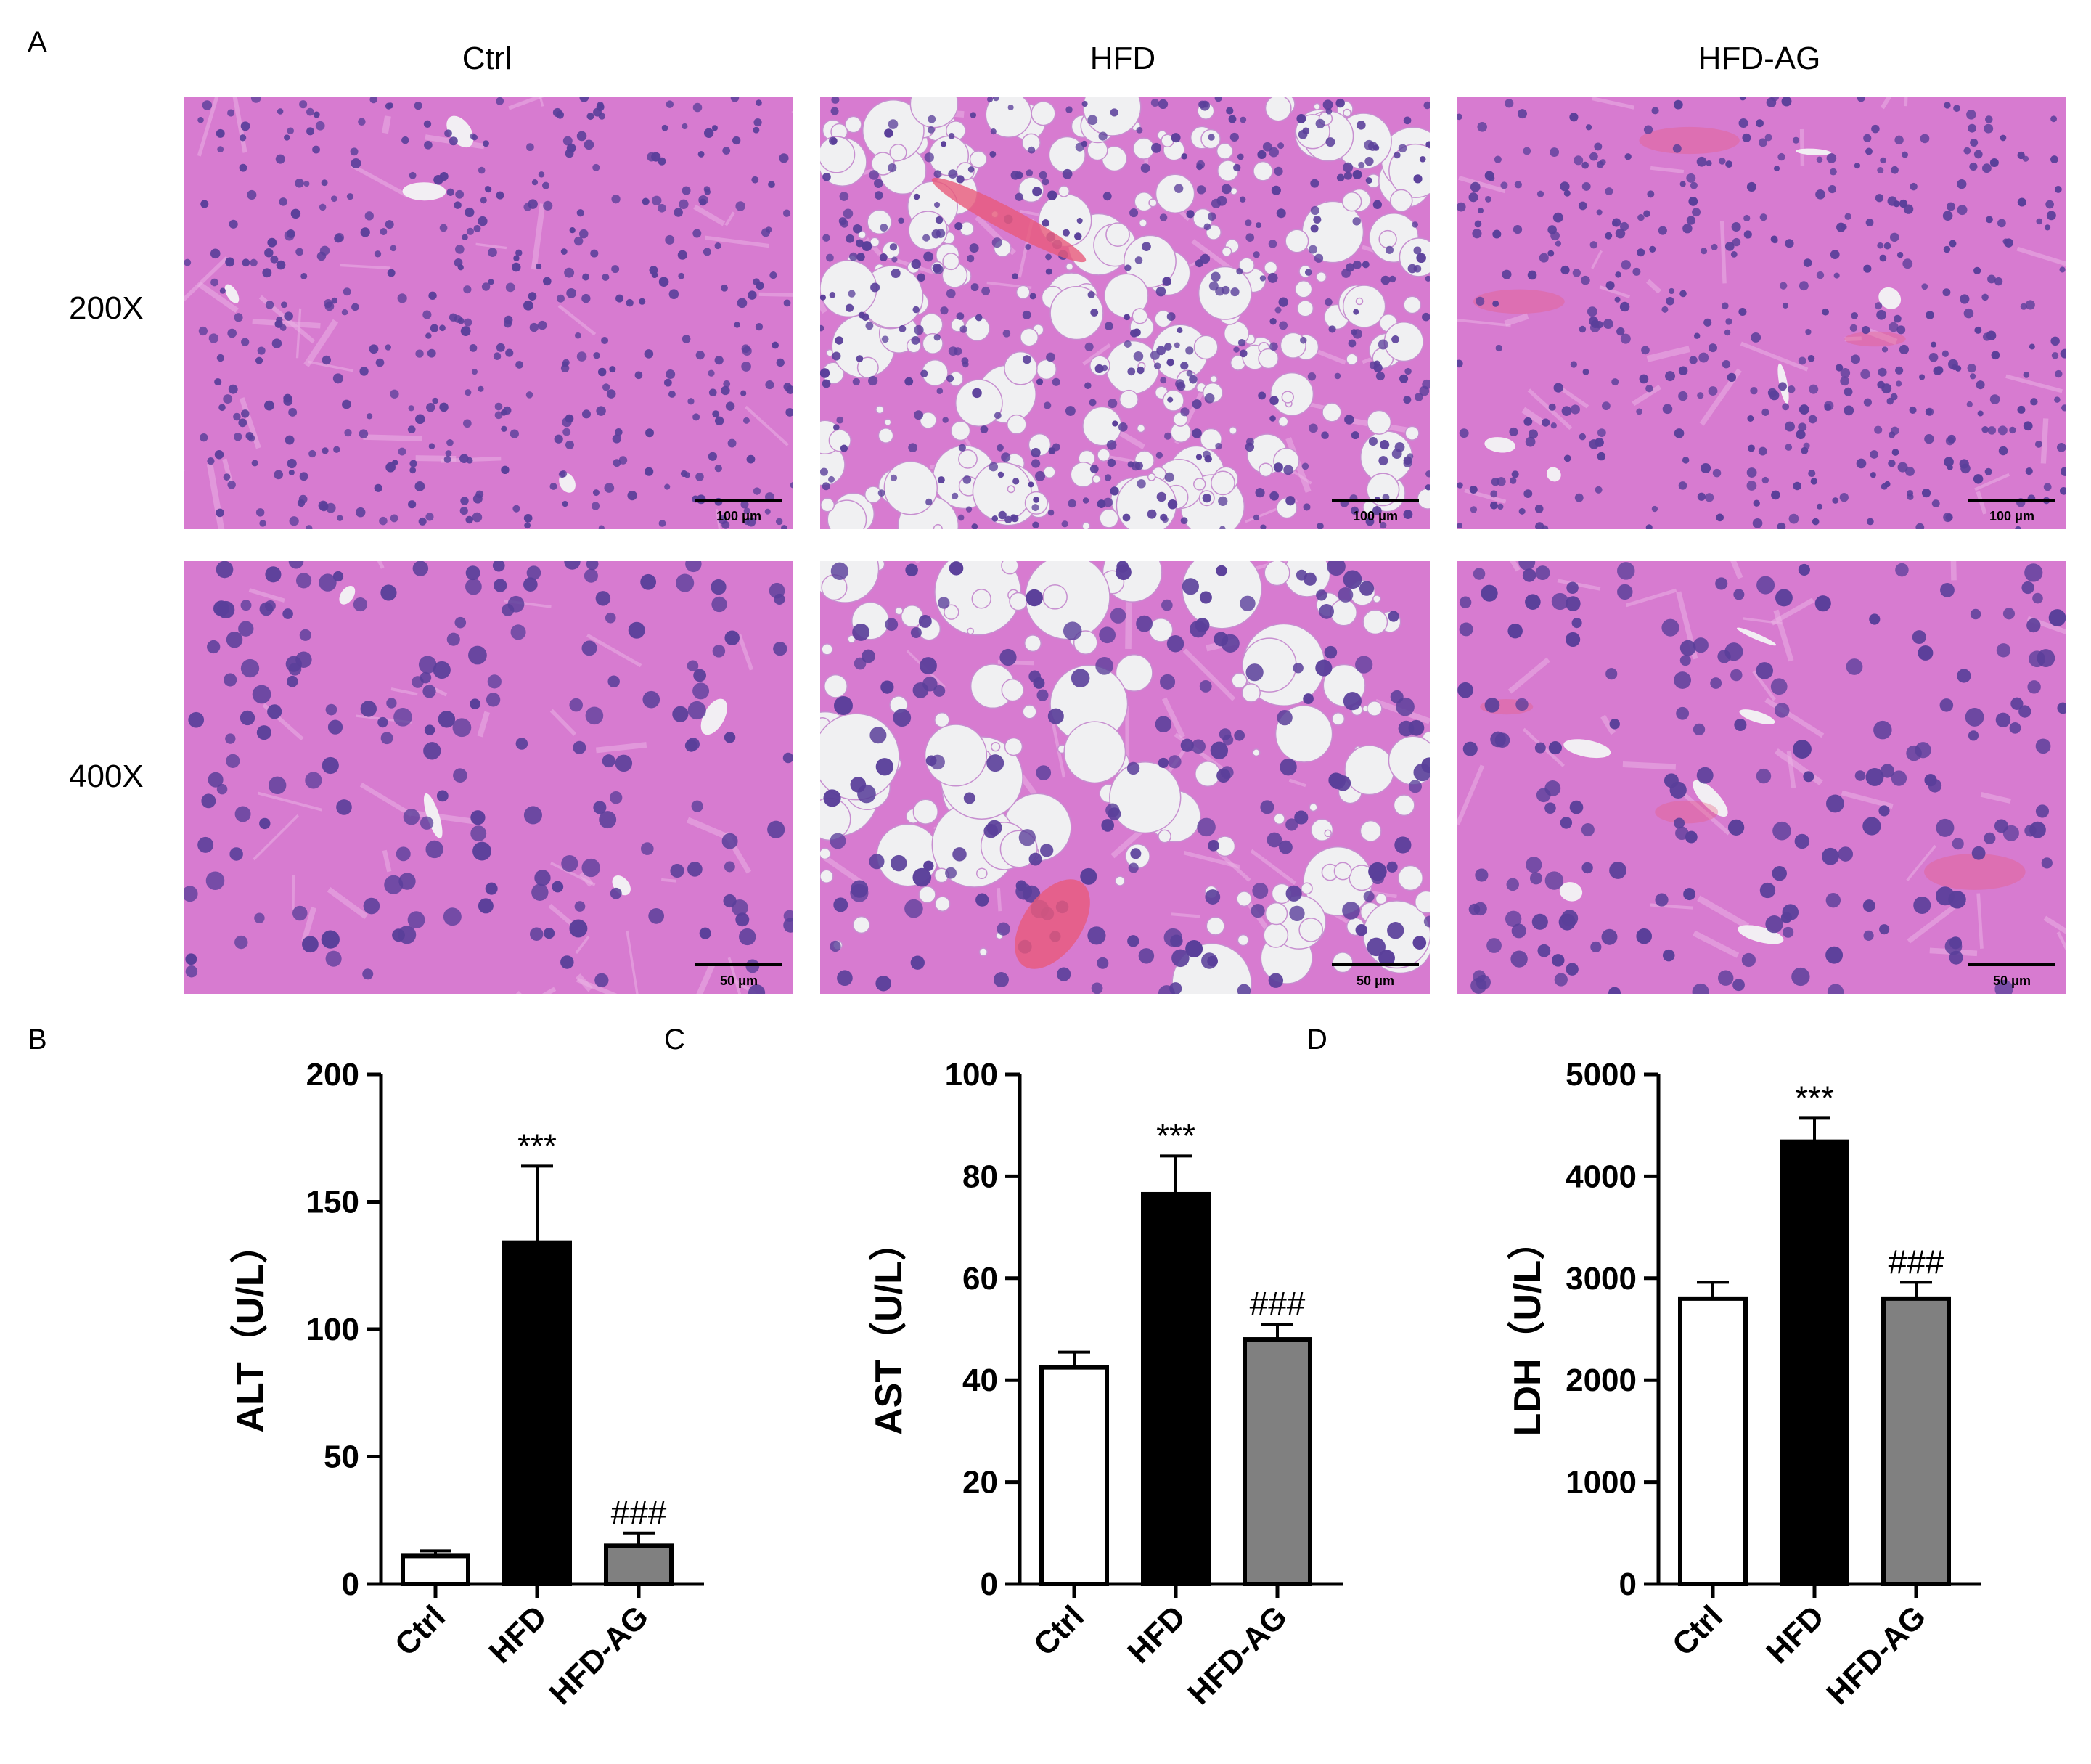 Image resolution: width=2091 pixels, height=1764 pixels. What do you see at coordinates (38, 42) in the screenshot?
I see `panel-letter-a: A` at bounding box center [38, 42].